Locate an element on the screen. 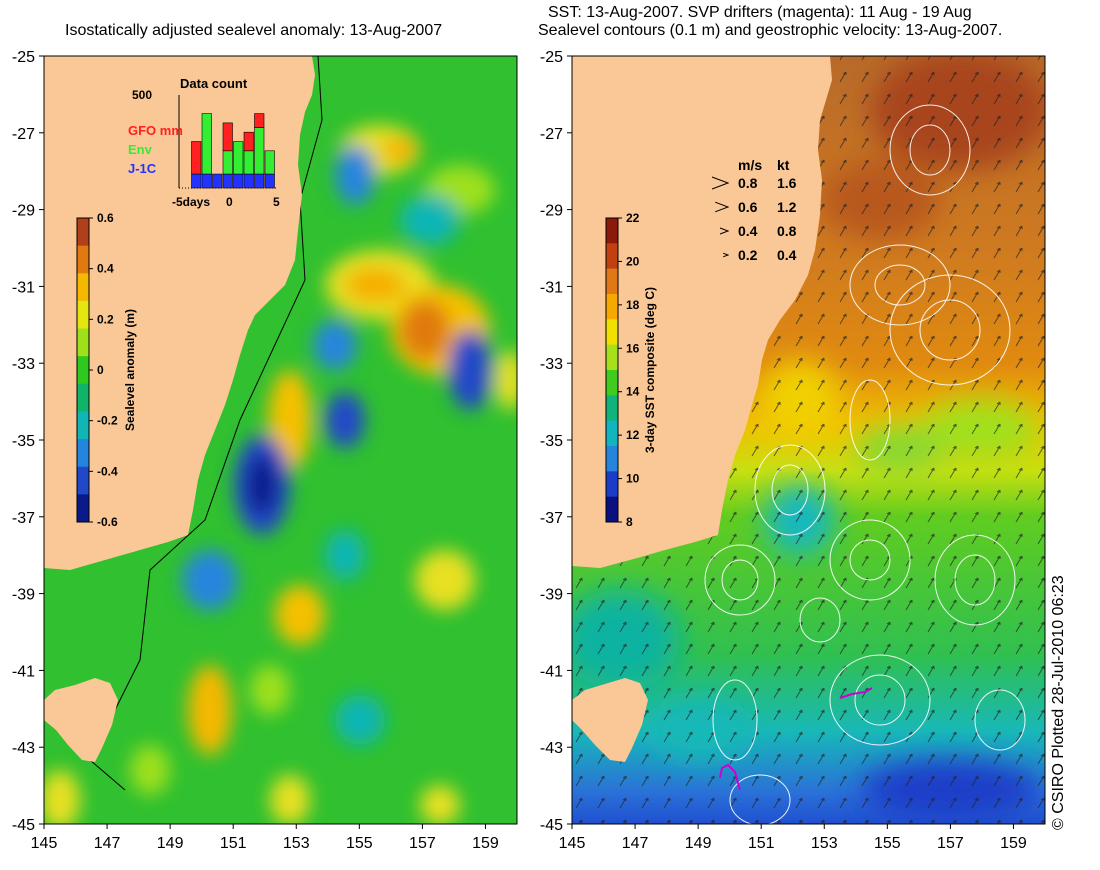 The width and height of the screenshot is (1100, 870). left-lat-label: -29 is located at coordinates (23, 211).